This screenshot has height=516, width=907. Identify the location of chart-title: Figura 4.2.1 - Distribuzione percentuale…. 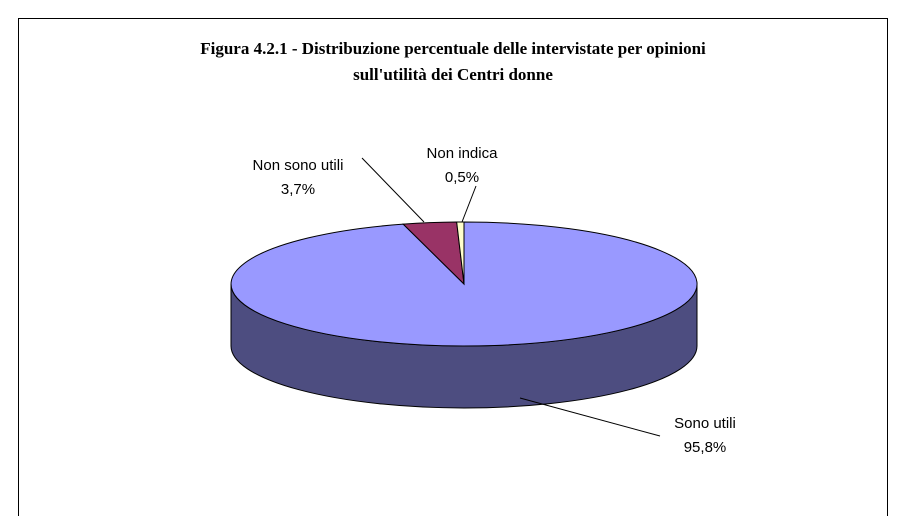
(453, 48).